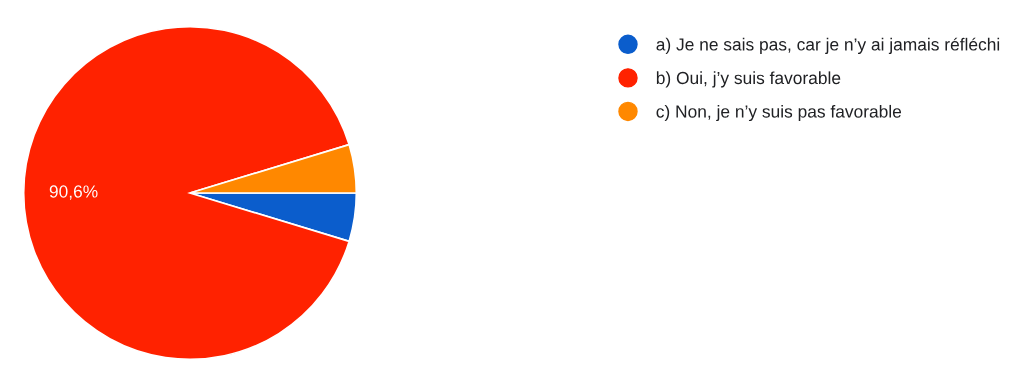 Image resolution: width=1024 pixels, height=385 pixels. Describe the element at coordinates (73, 192) in the screenshot. I see `data-label: 90,6%` at that location.